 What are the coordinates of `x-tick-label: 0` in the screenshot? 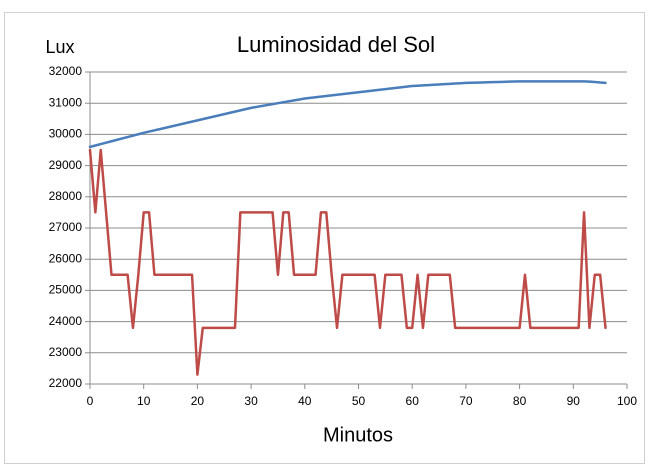 It's located at (90, 401).